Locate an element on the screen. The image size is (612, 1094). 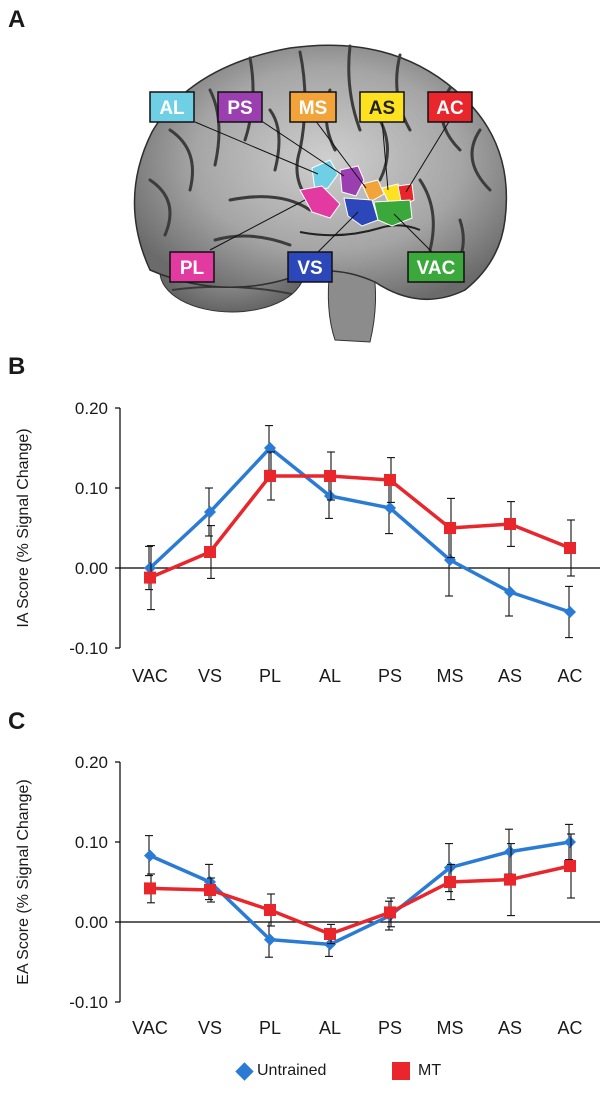
region-label-text: AC is located at coordinates (450, 108).